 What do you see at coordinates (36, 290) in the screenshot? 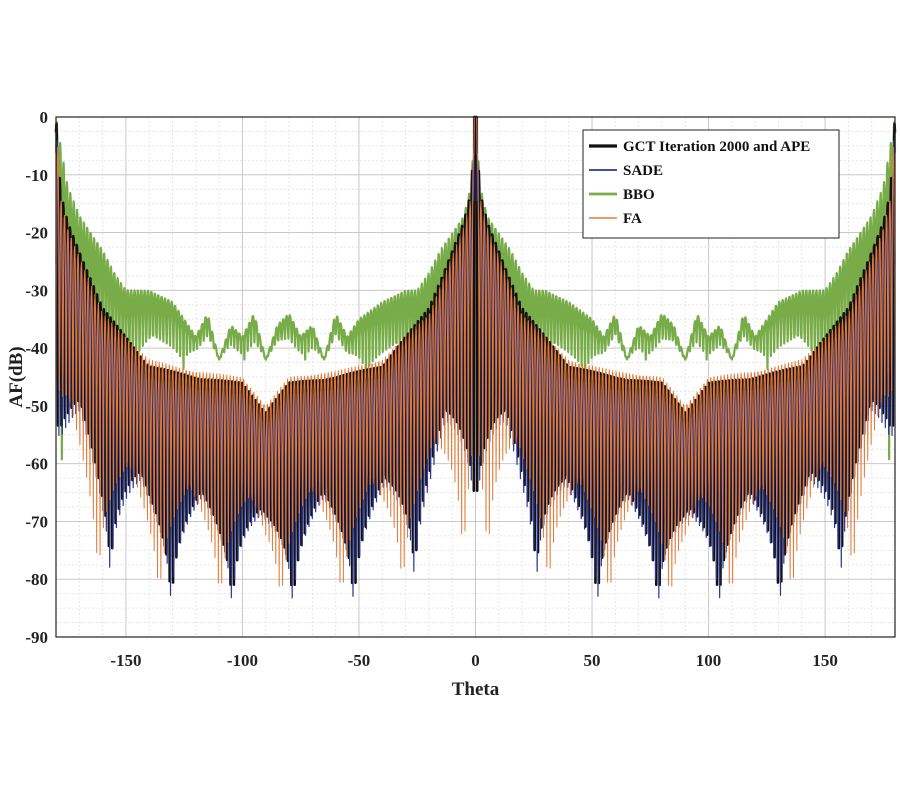
I see `y-tick-label: -30` at bounding box center [36, 290].